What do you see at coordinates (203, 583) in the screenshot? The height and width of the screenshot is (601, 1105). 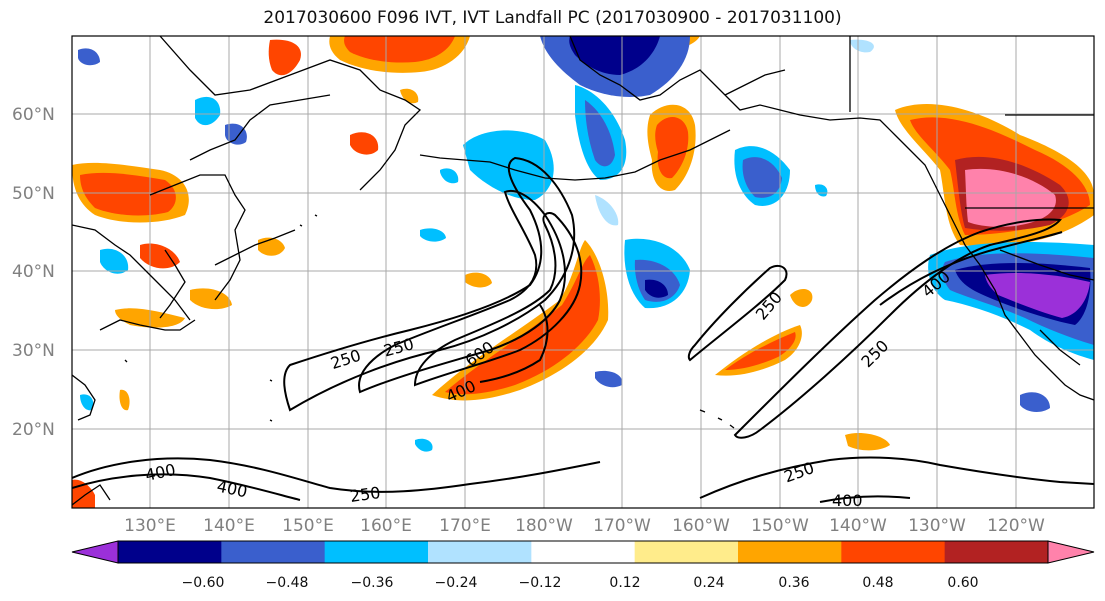 I see `colorbar-tick-label: −0.60` at bounding box center [203, 583].